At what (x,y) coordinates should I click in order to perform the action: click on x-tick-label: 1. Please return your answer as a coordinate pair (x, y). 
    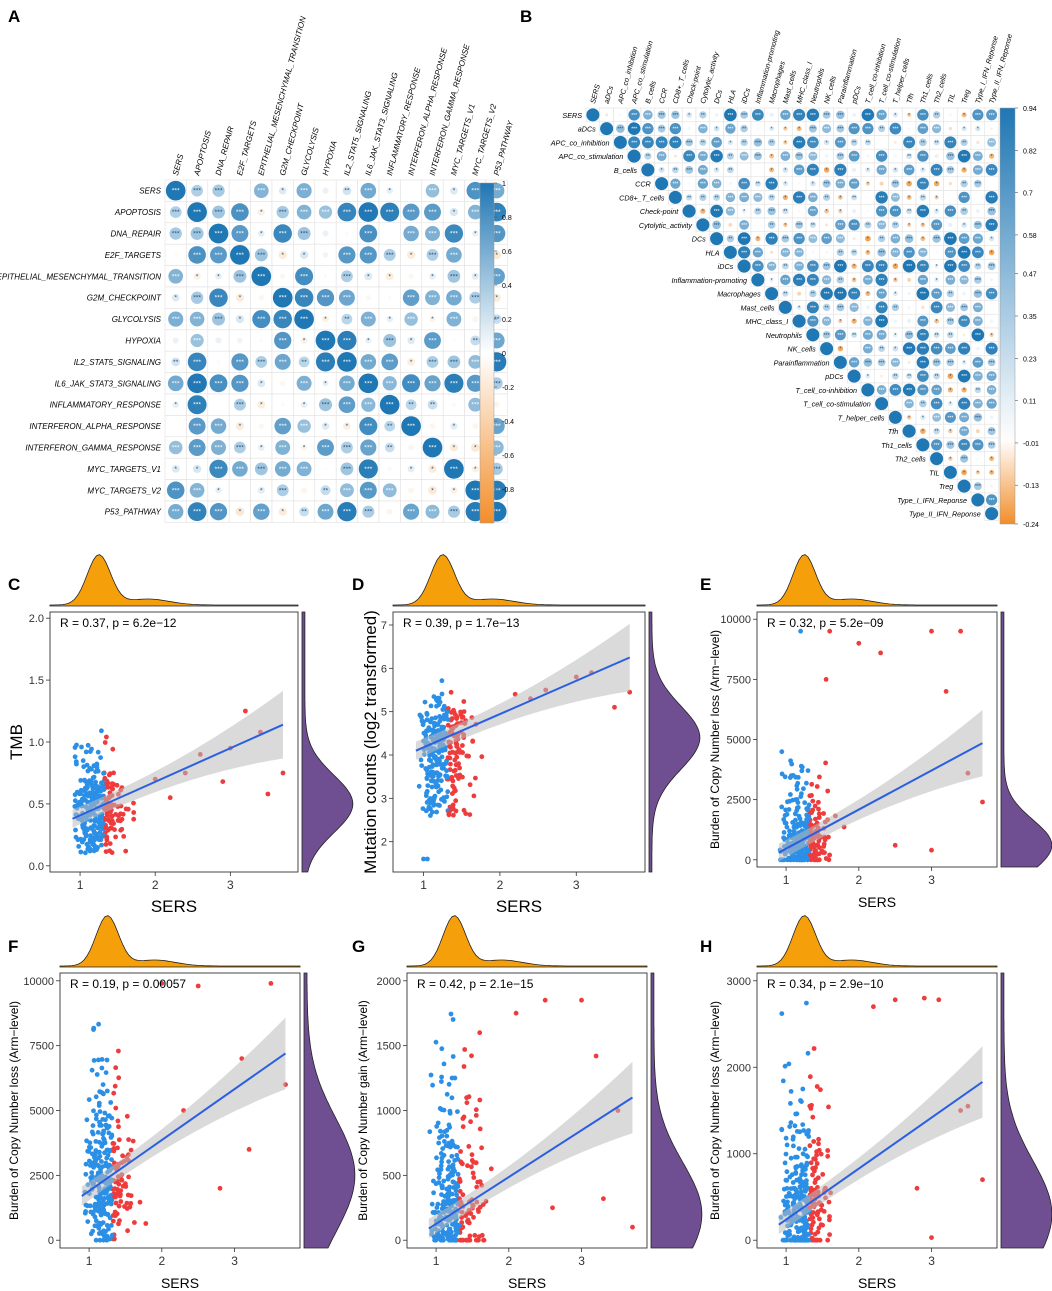
    Looking at the image, I should click on (436, 1261).